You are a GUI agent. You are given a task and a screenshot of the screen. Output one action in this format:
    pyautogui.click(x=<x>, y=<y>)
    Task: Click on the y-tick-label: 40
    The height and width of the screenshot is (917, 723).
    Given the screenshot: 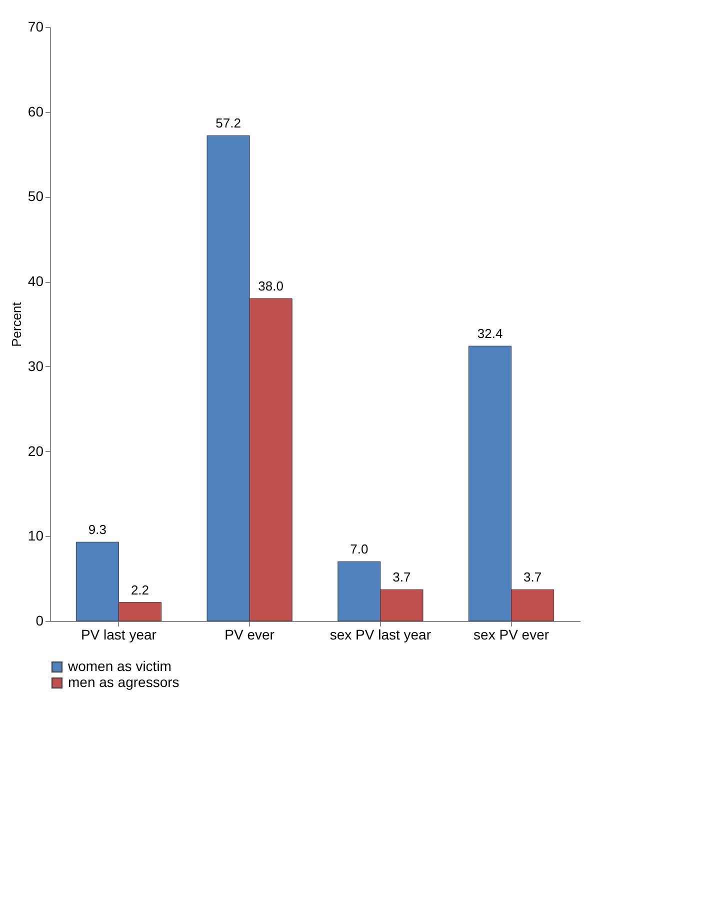 What is the action you would take?
    pyautogui.click(x=36, y=281)
    